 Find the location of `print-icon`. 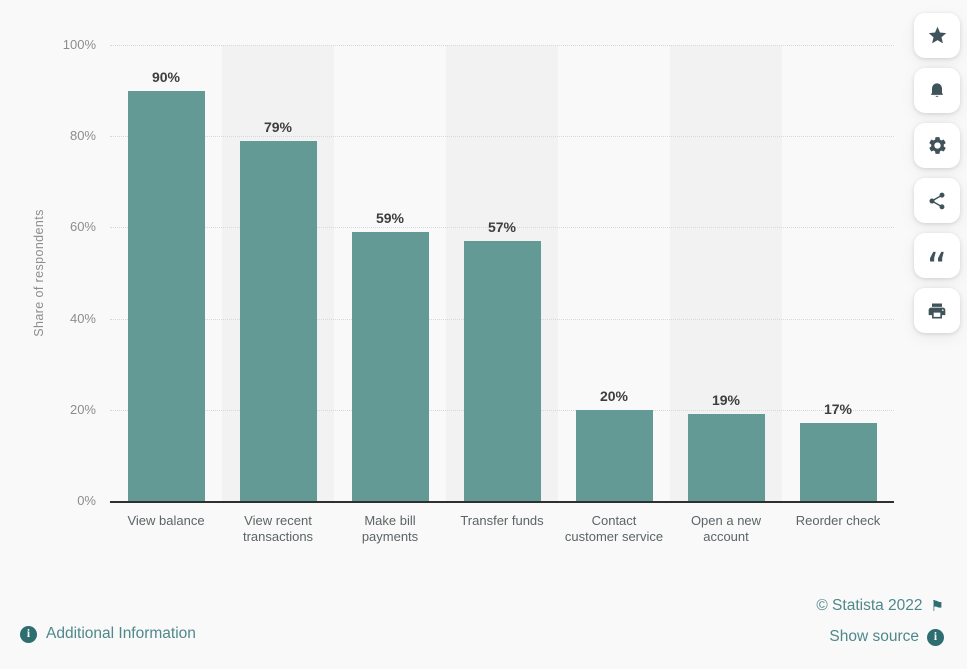

print-icon is located at coordinates (937, 311).